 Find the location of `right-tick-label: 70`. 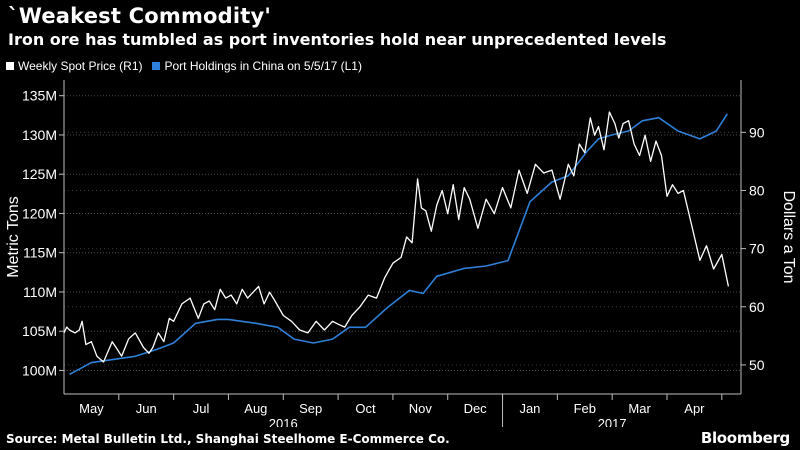

right-tick-label: 70 is located at coordinates (757, 249).